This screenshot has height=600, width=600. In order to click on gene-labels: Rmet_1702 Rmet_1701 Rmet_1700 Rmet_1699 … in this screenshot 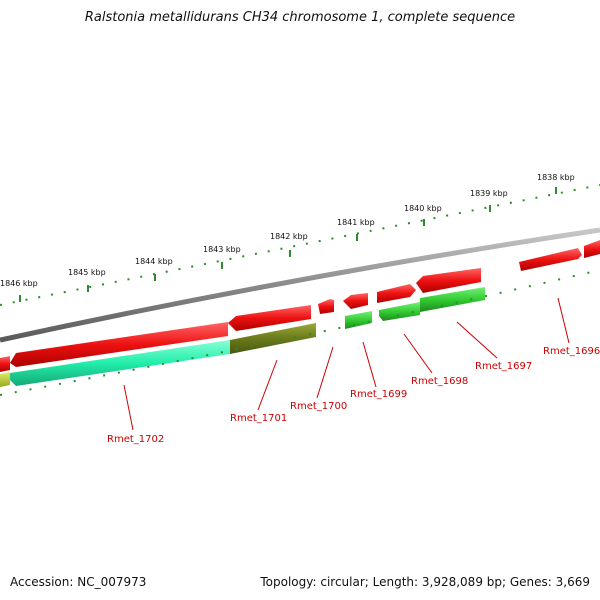, I will do `click(353, 395)`.